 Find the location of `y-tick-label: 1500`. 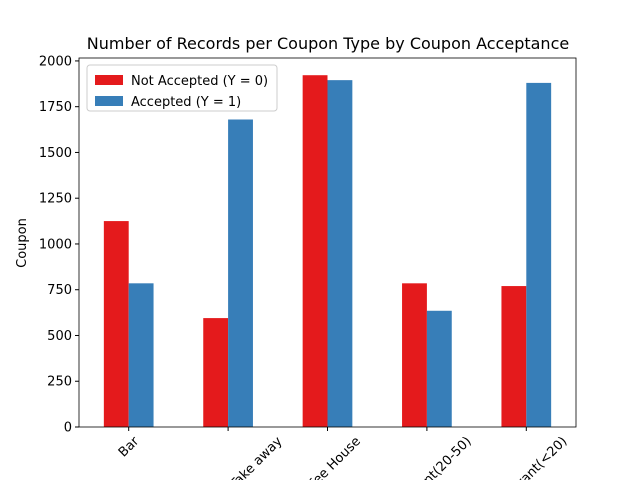

y-tick-label: 1500 is located at coordinates (55, 153).